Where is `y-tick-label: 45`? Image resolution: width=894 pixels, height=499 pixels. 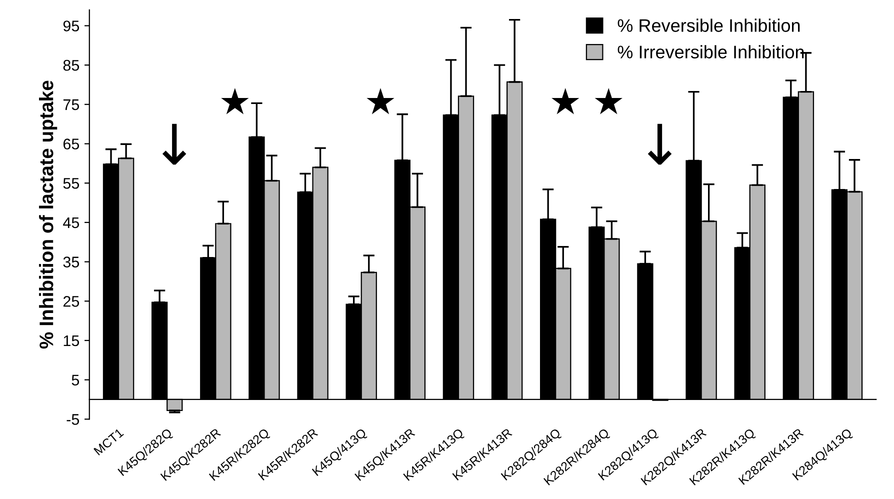 y-tick-label: 45 is located at coordinates (71, 222).